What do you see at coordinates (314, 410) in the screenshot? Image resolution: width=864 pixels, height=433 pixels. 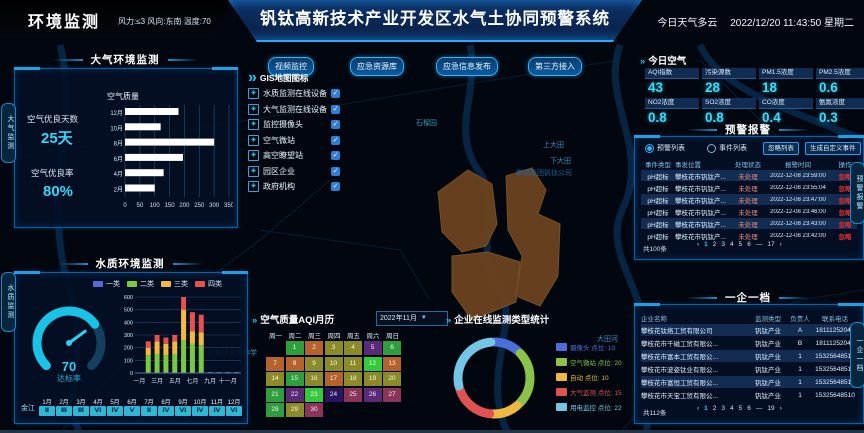 I see `calendar-day: 30` at bounding box center [314, 410].